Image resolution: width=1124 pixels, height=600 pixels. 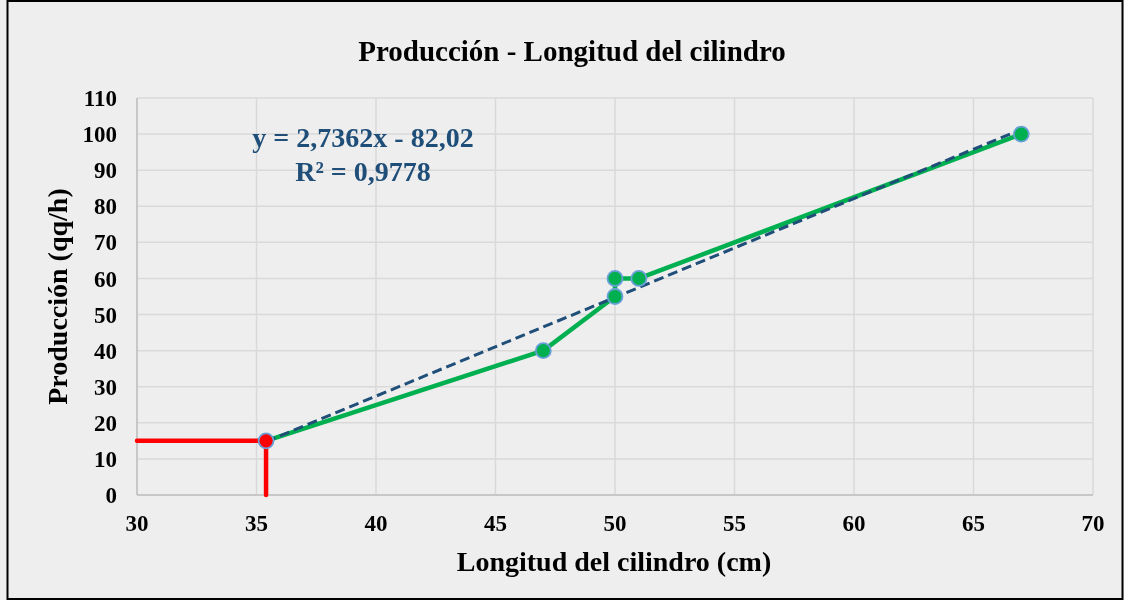 What do you see at coordinates (363, 171) in the screenshot?
I see `annotation: R² = 0,9778` at bounding box center [363, 171].